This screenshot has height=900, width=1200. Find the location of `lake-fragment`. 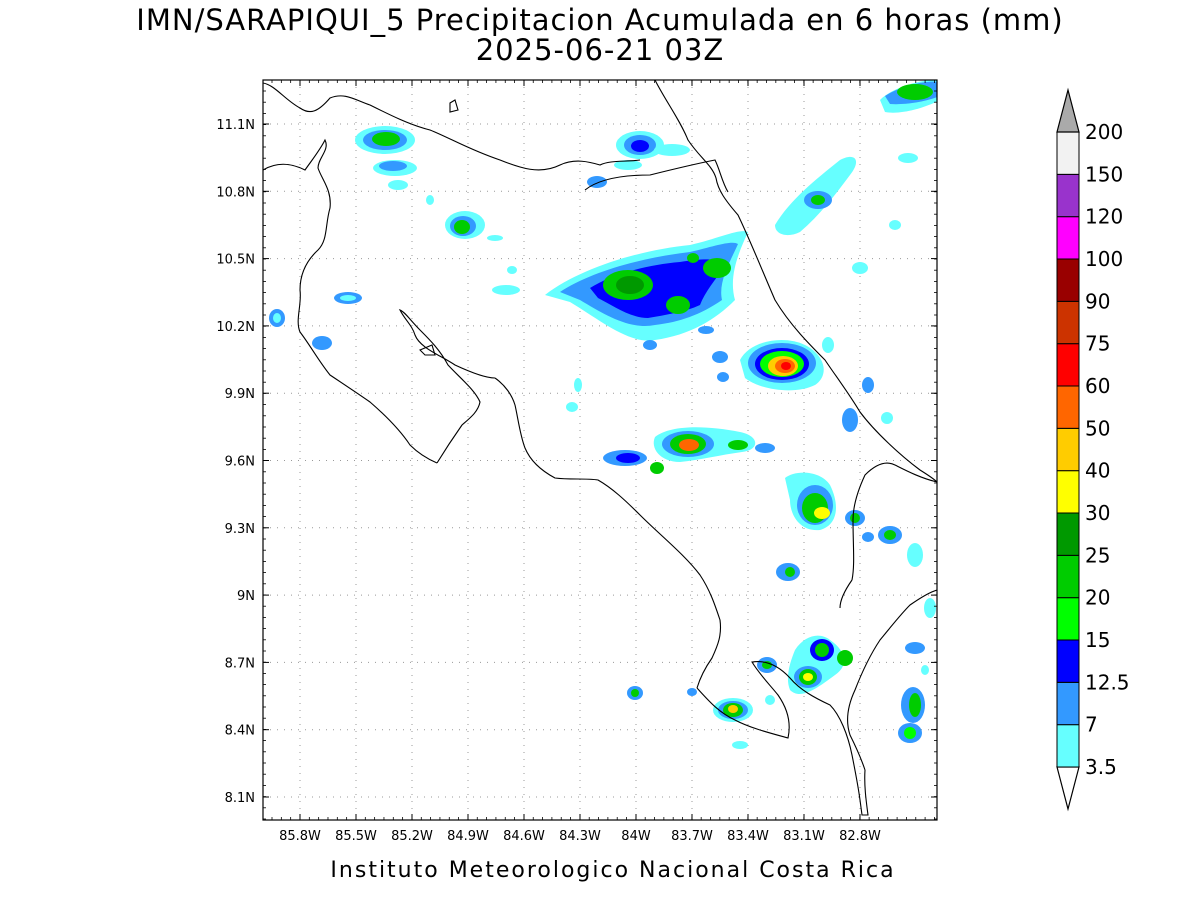

lake-fragment is located at coordinates (454, 106).